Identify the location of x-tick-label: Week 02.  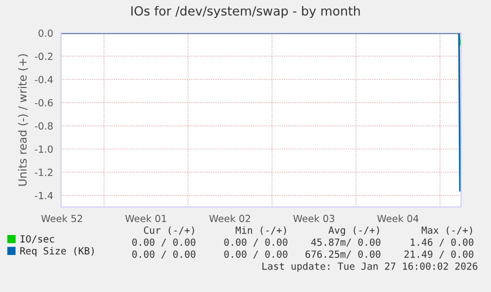
(229, 218).